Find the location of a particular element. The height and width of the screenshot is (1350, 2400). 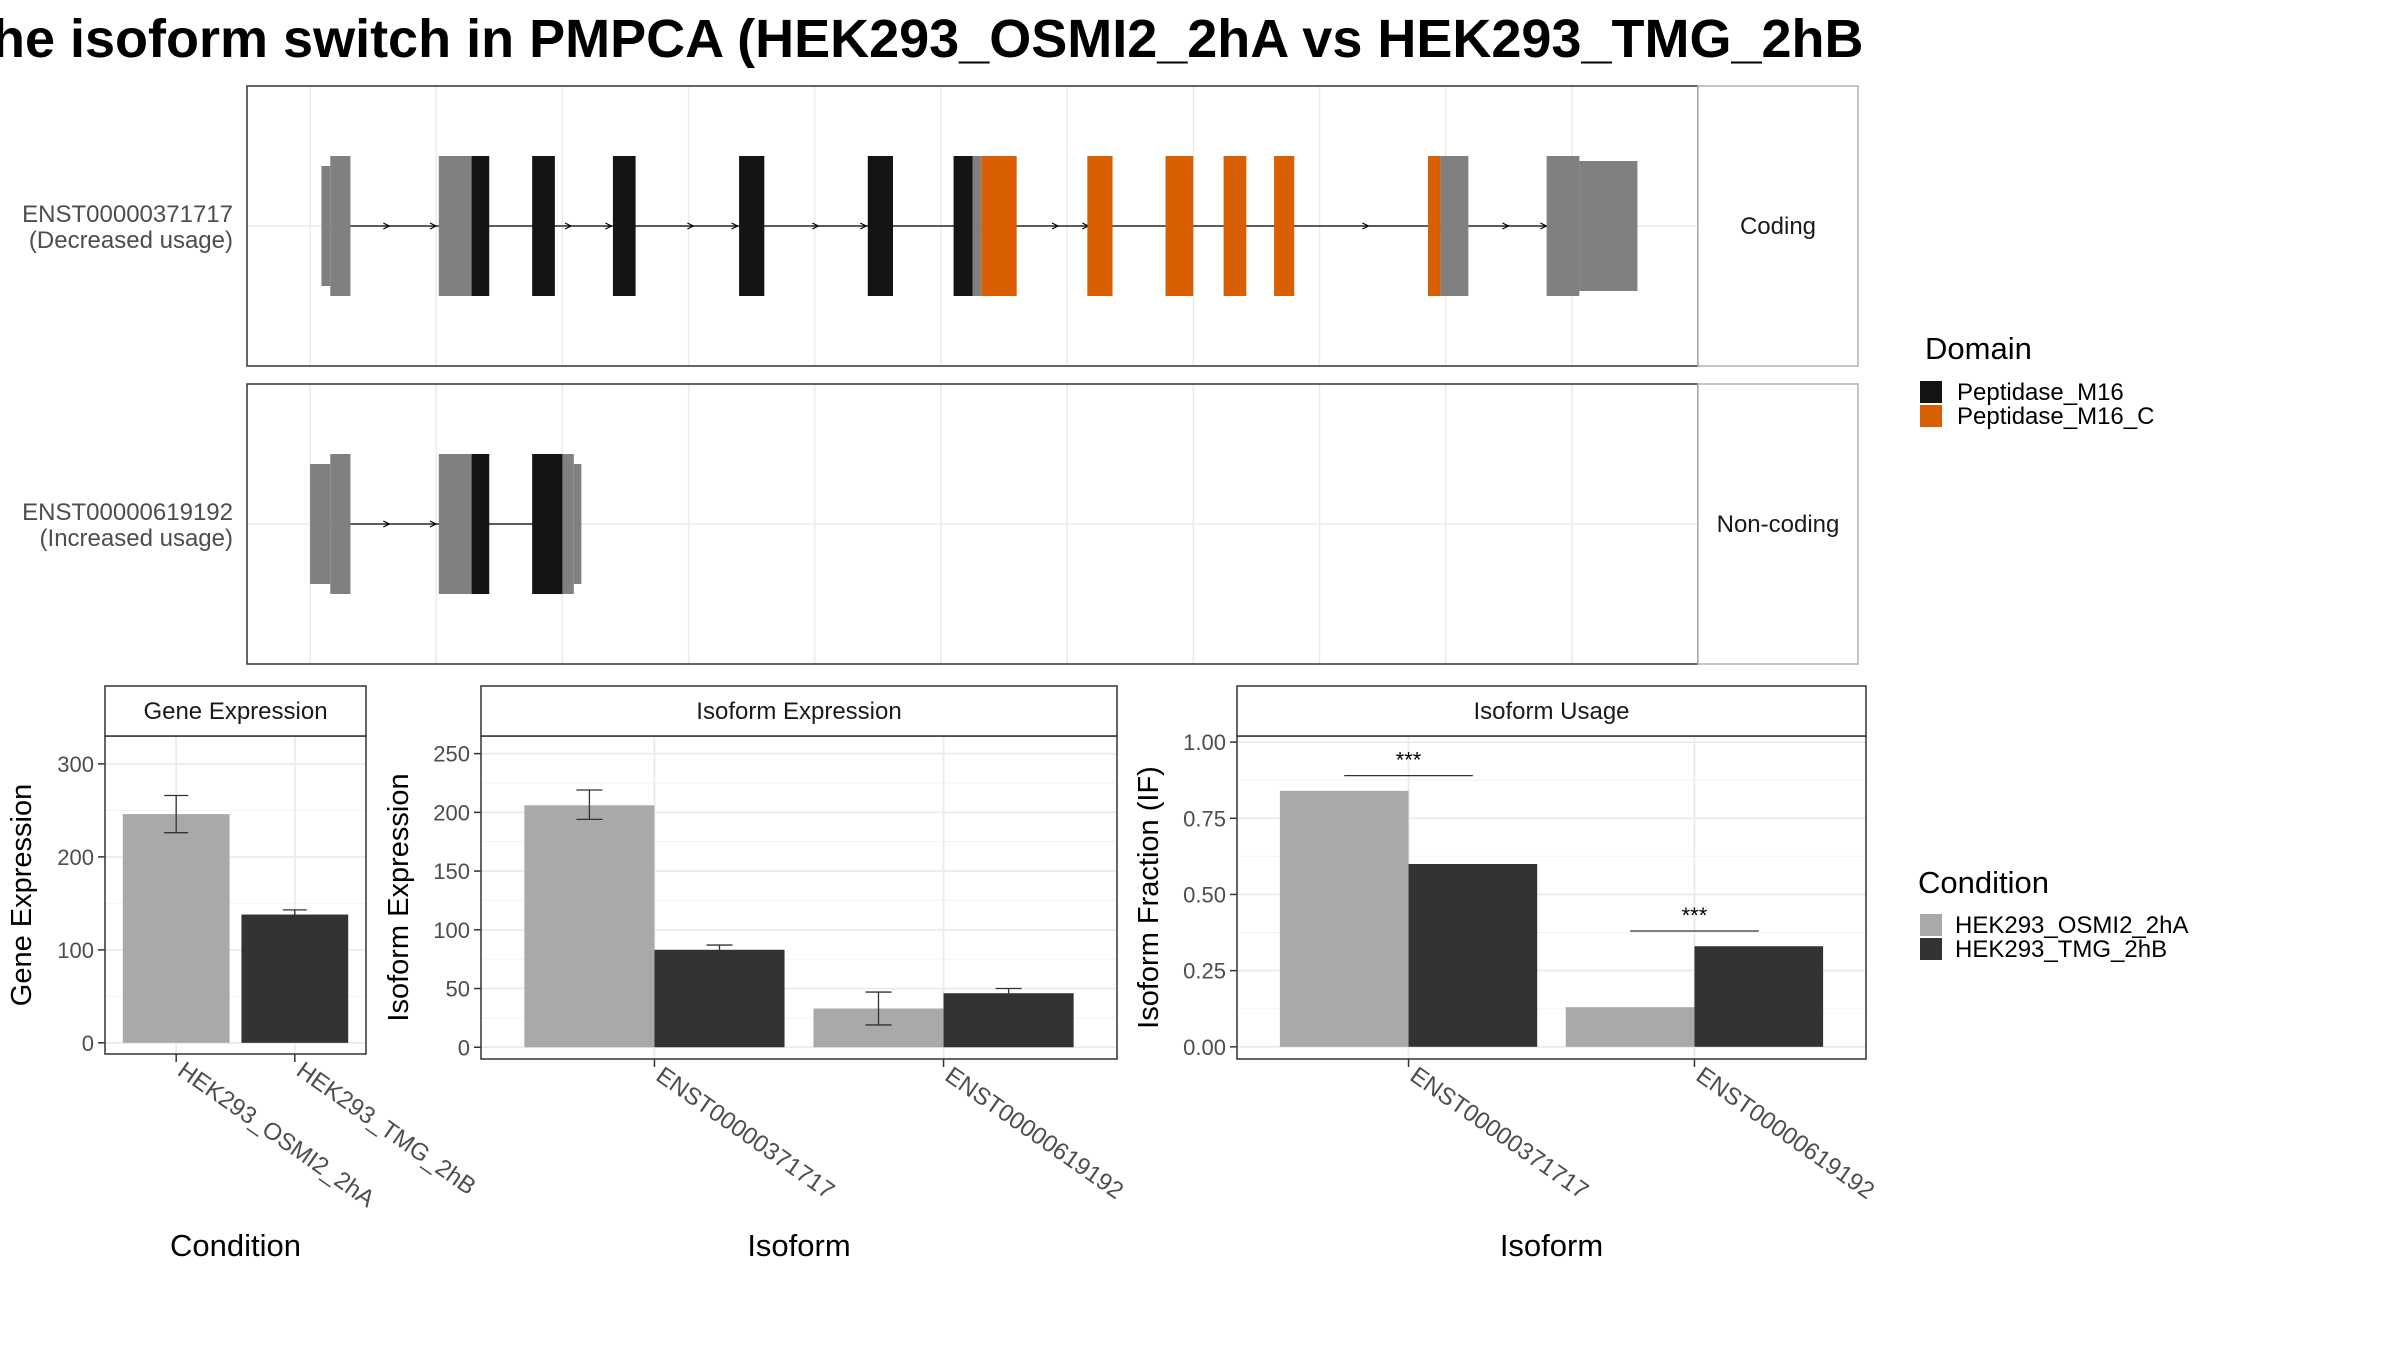

condition-legend-title: Condition is located at coordinates (1983, 882).